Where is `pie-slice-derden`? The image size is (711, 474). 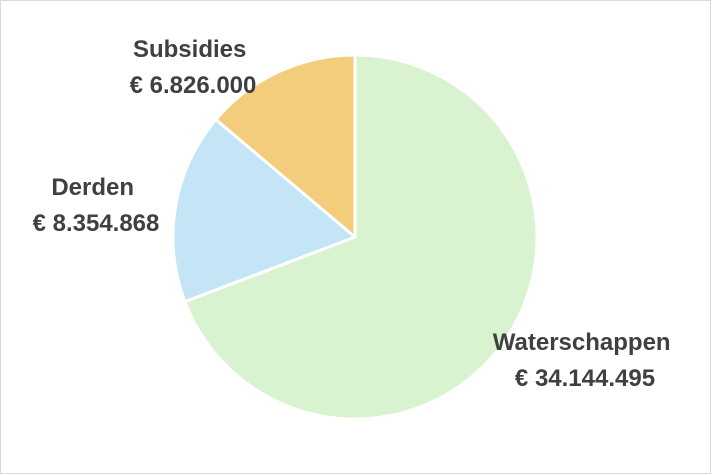 pie-slice-derden is located at coordinates (264, 211).